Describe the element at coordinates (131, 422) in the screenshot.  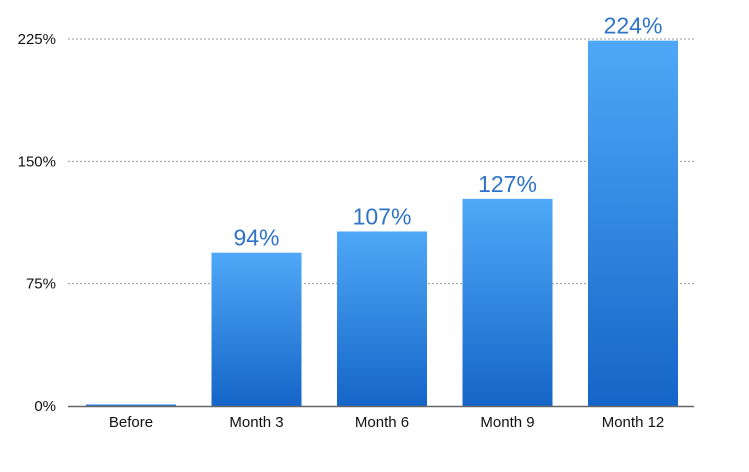
I see `x-tick-label: Before` at that location.